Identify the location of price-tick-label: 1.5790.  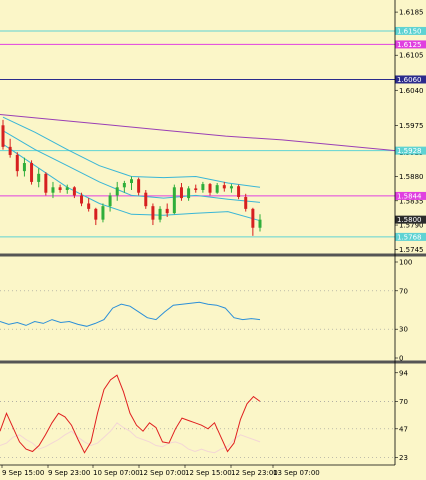
(411, 226).